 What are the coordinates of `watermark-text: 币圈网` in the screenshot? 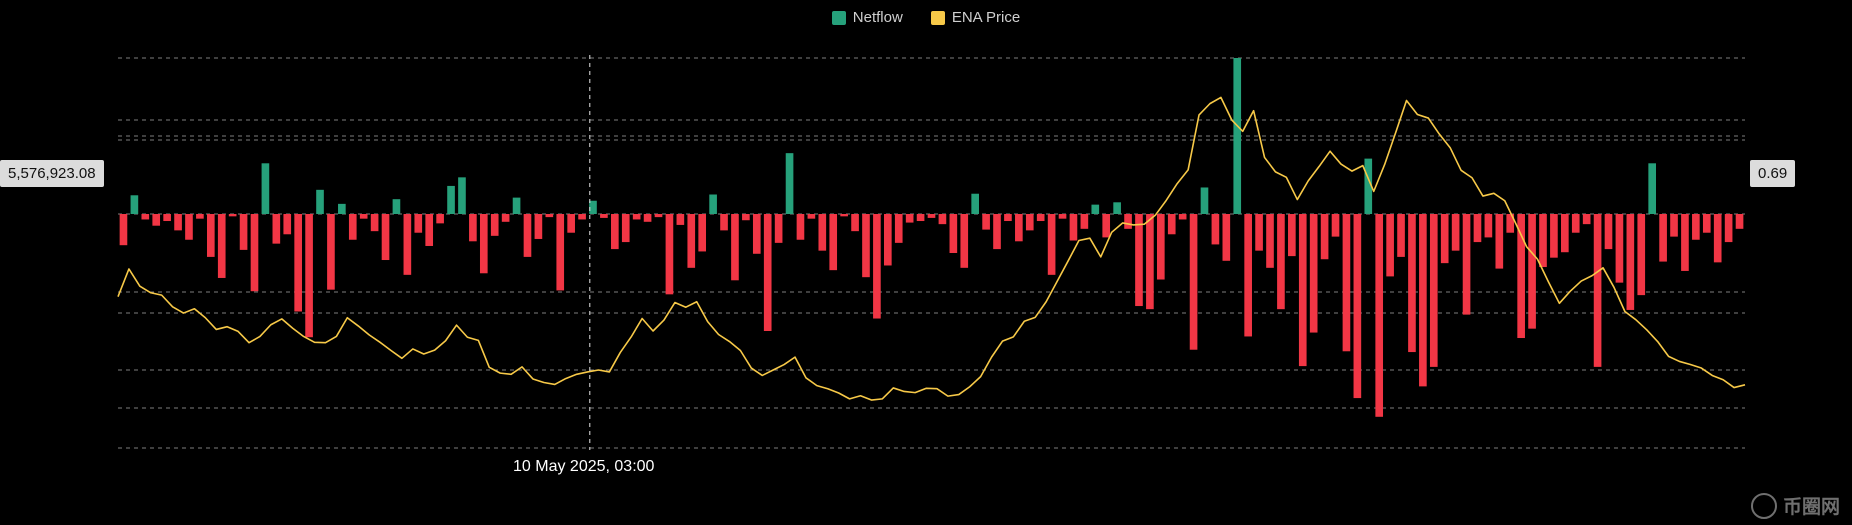 It's located at (1811, 507).